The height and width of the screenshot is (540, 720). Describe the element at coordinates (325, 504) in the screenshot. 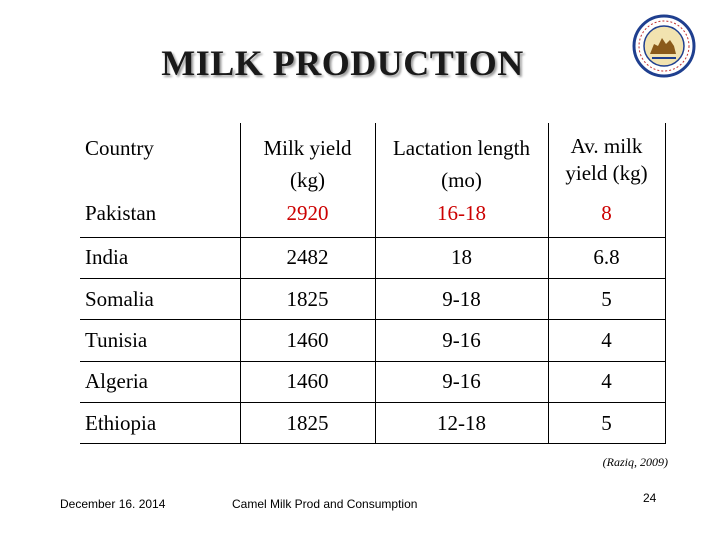

I see `footer-title: Camel Milk Prod and Consumption` at that location.